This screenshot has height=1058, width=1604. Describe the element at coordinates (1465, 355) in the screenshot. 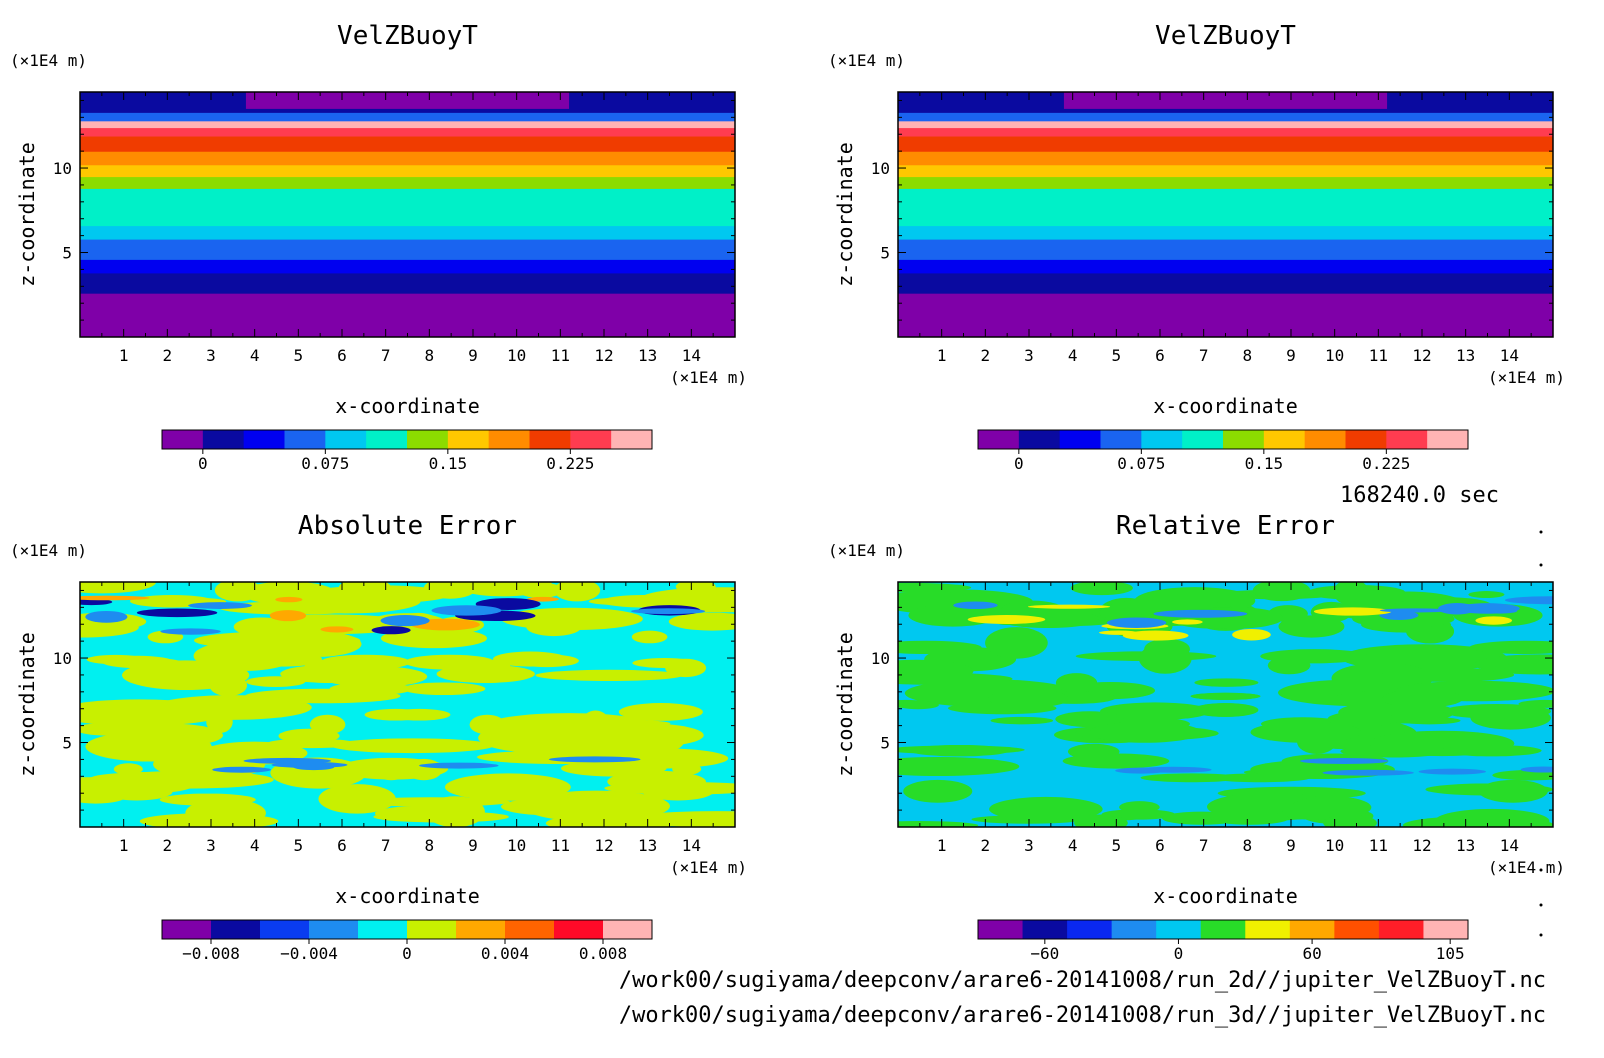

I see `x-tick-label: 13` at that location.